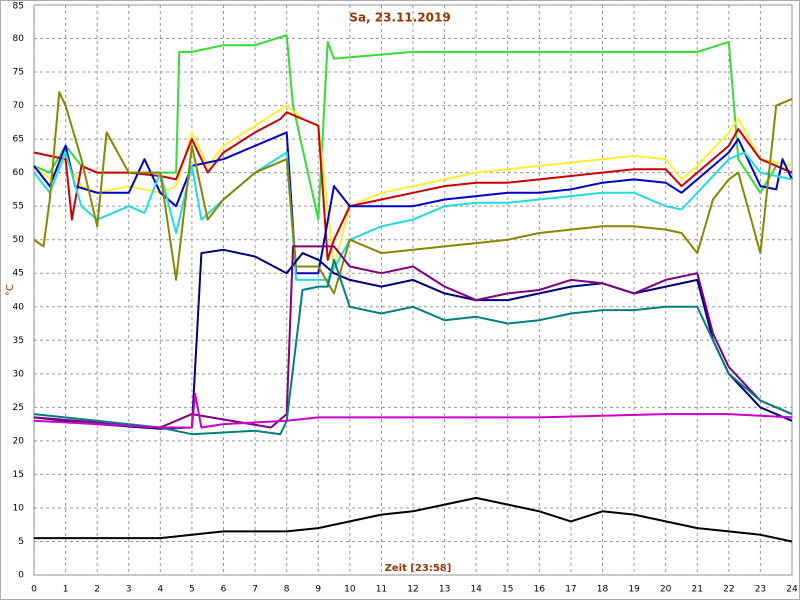 The height and width of the screenshot is (600, 800). I want to click on y-tick-label: 25, so click(18, 408).